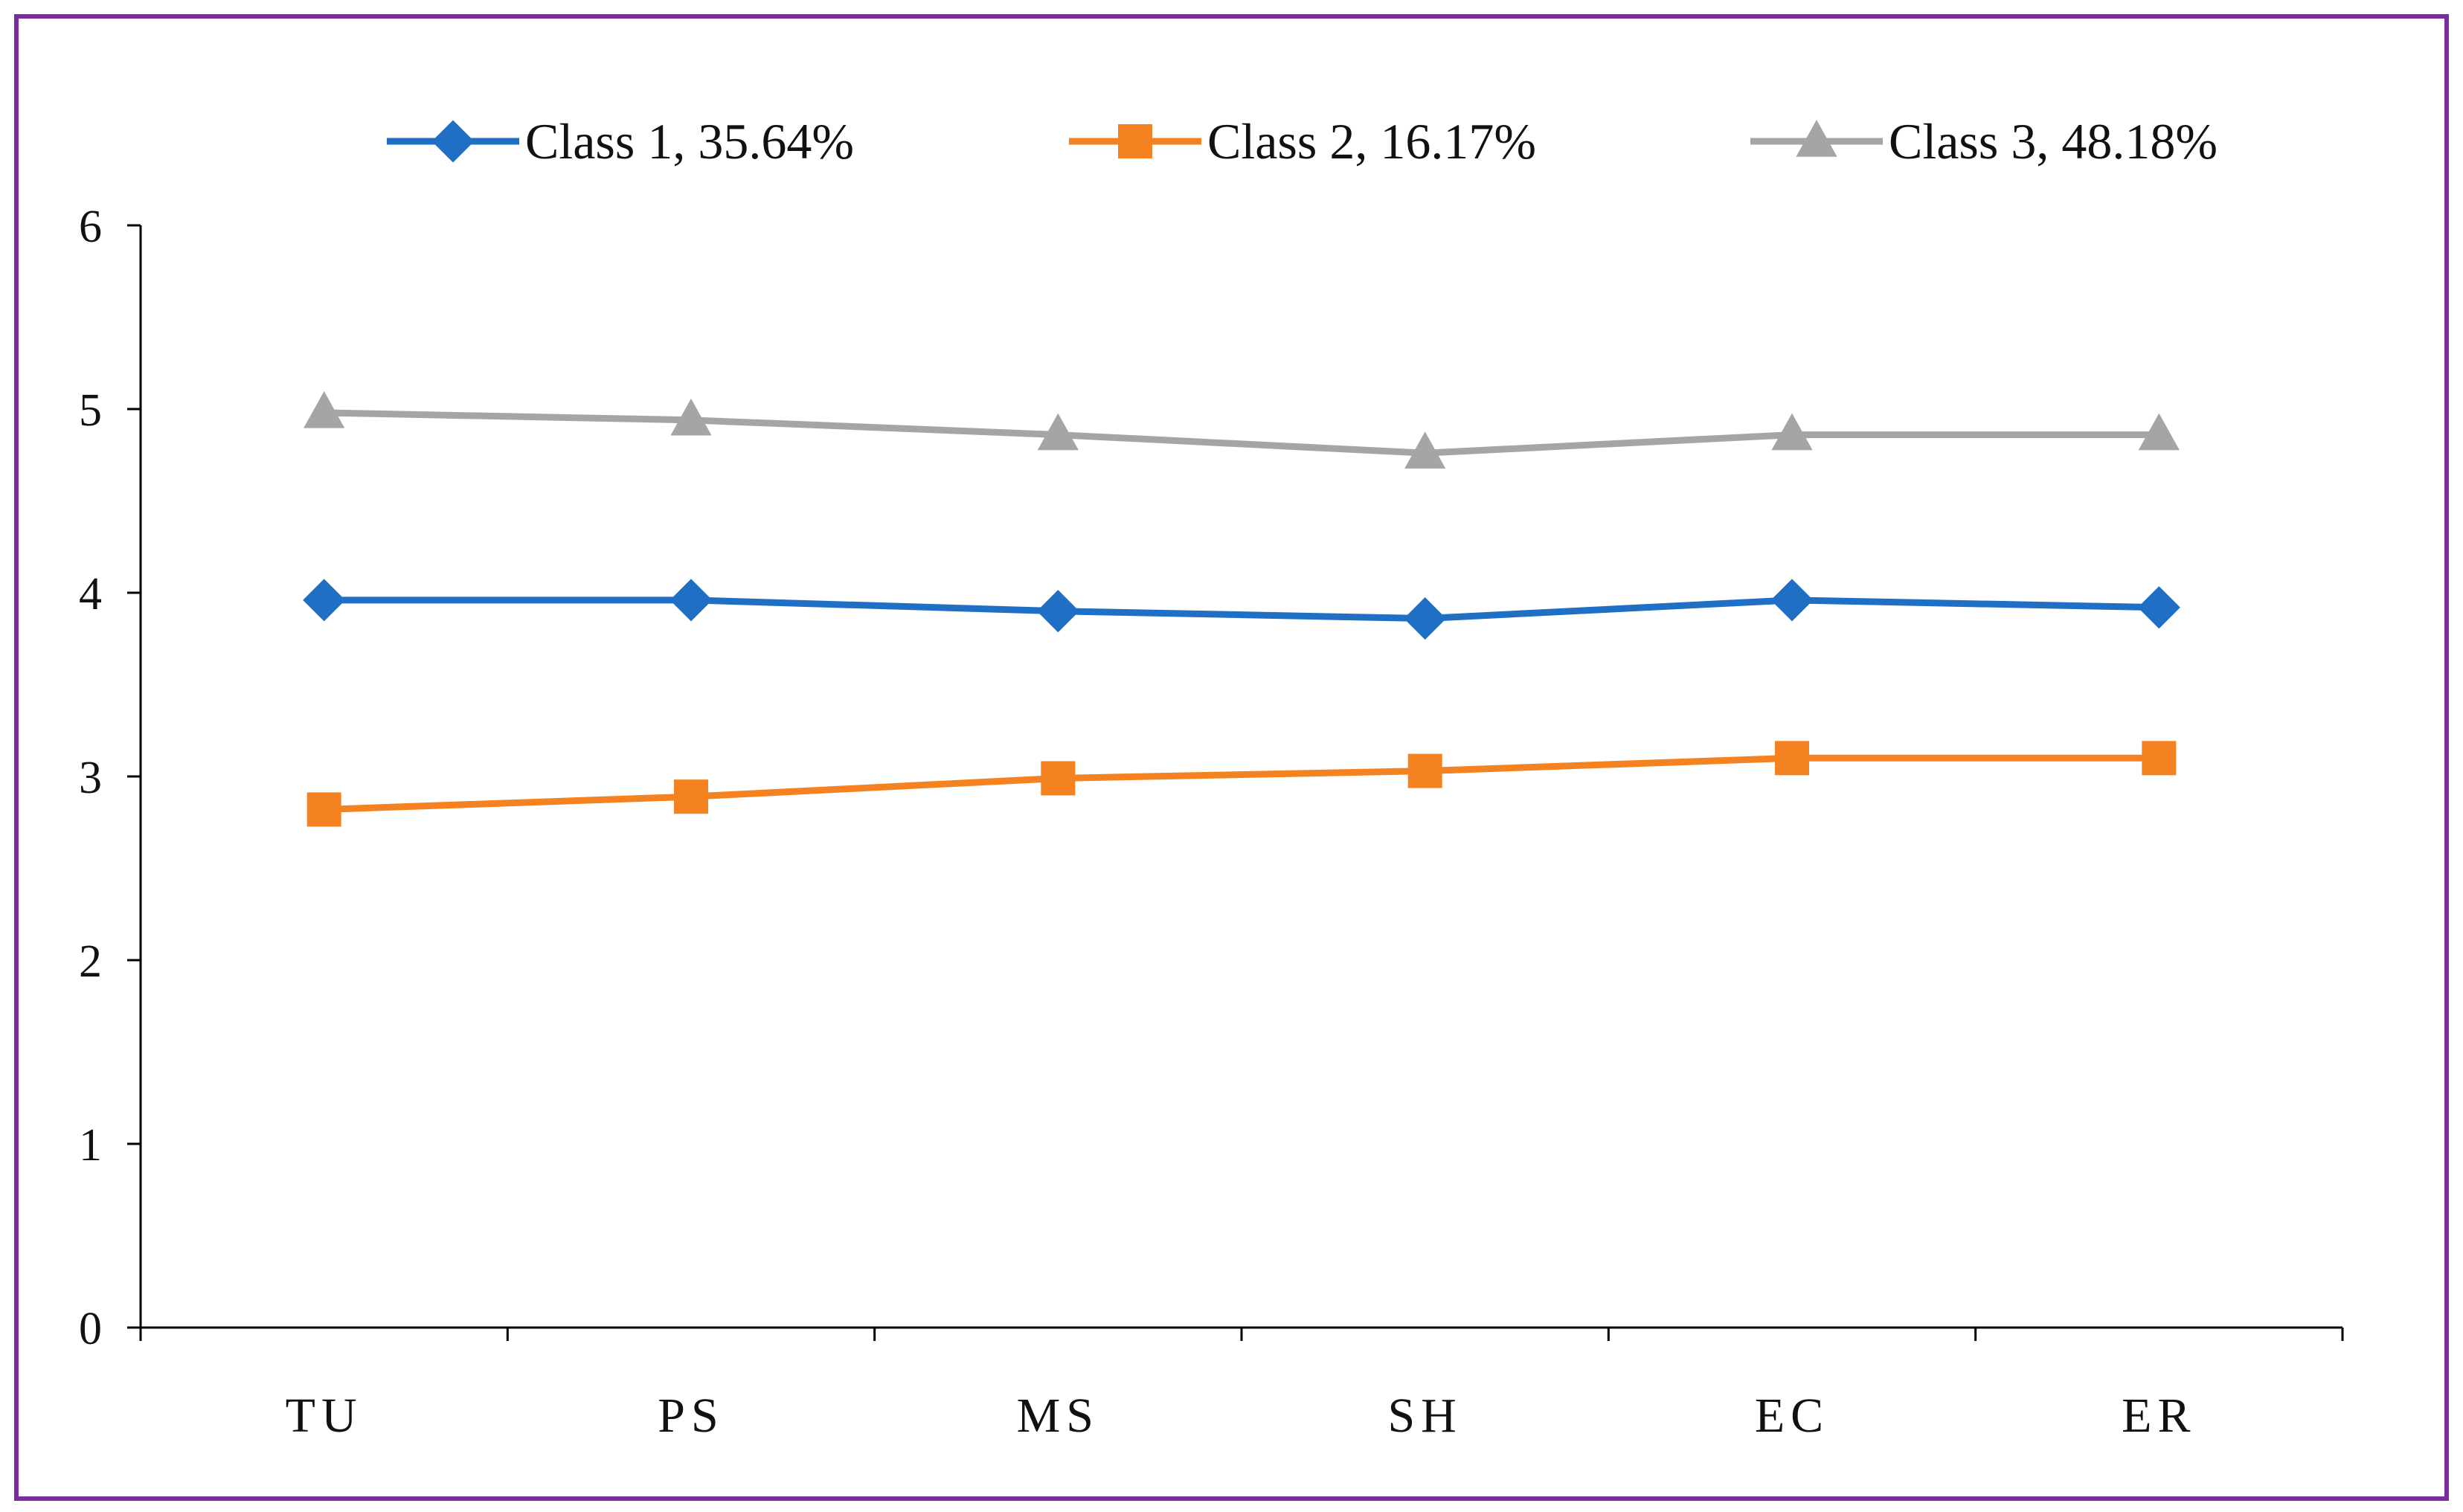 This screenshot has width=2463, height=1512. I want to click on legend-item: Class 1, 35.64%, so click(620, 141).